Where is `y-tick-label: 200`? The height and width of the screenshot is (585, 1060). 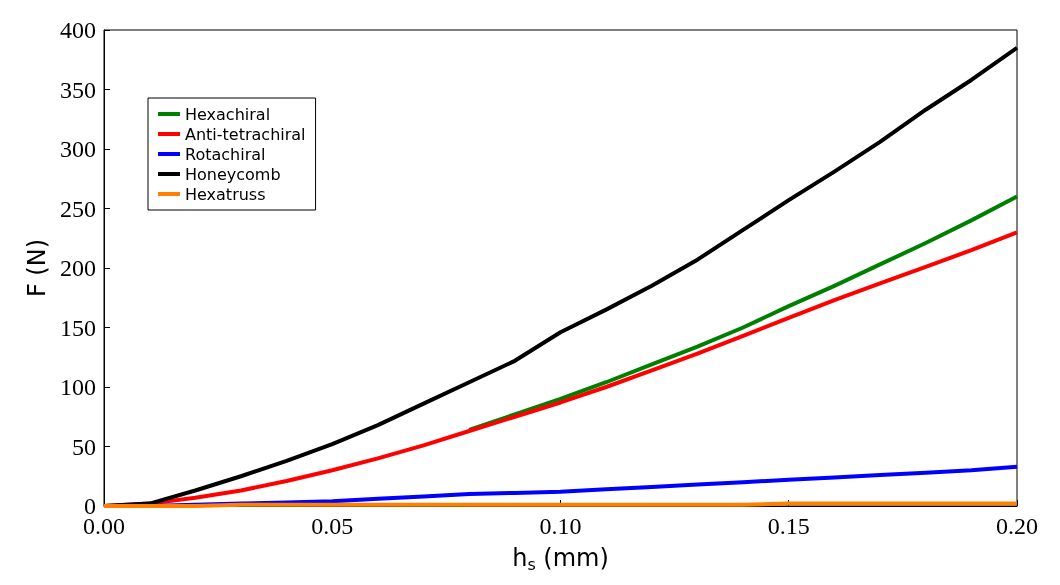 y-tick-label: 200 is located at coordinates (78, 268).